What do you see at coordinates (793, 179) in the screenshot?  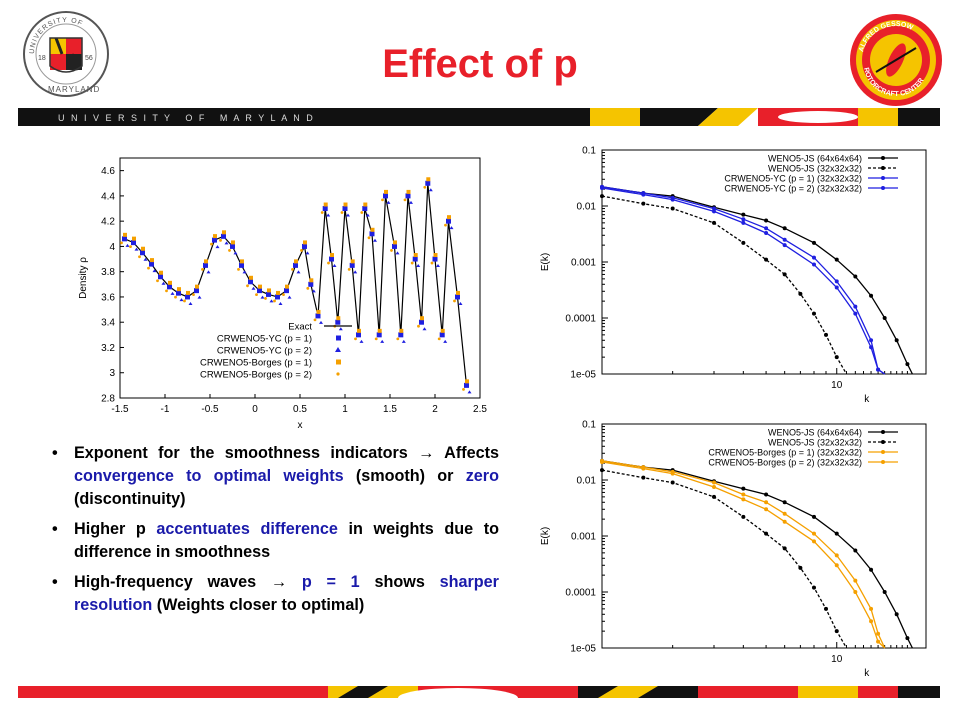 I see `legend-label: CRWENO5-YC (p = 1) (32x32x32)` at bounding box center [793, 179].